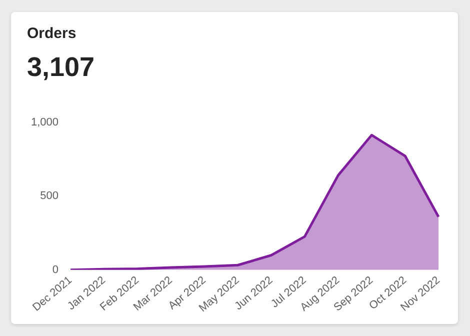  Describe the element at coordinates (44, 122) in the screenshot. I see `y-tick-label: 1,000` at that location.